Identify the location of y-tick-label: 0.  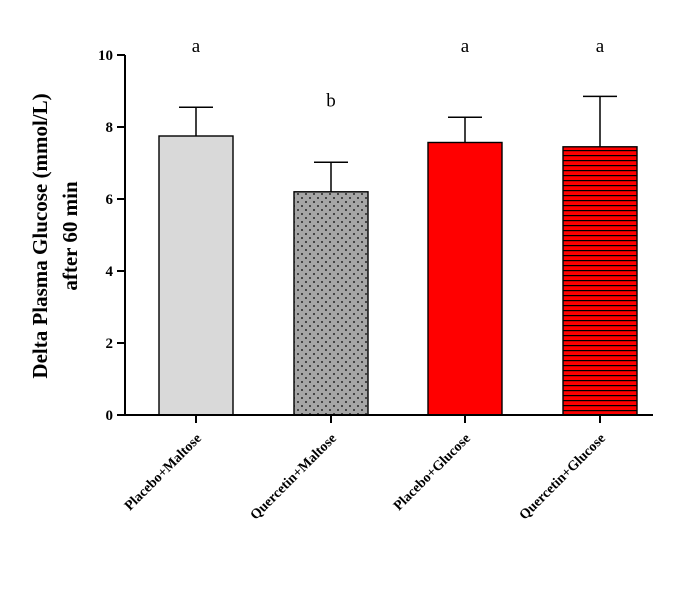
(110, 416).